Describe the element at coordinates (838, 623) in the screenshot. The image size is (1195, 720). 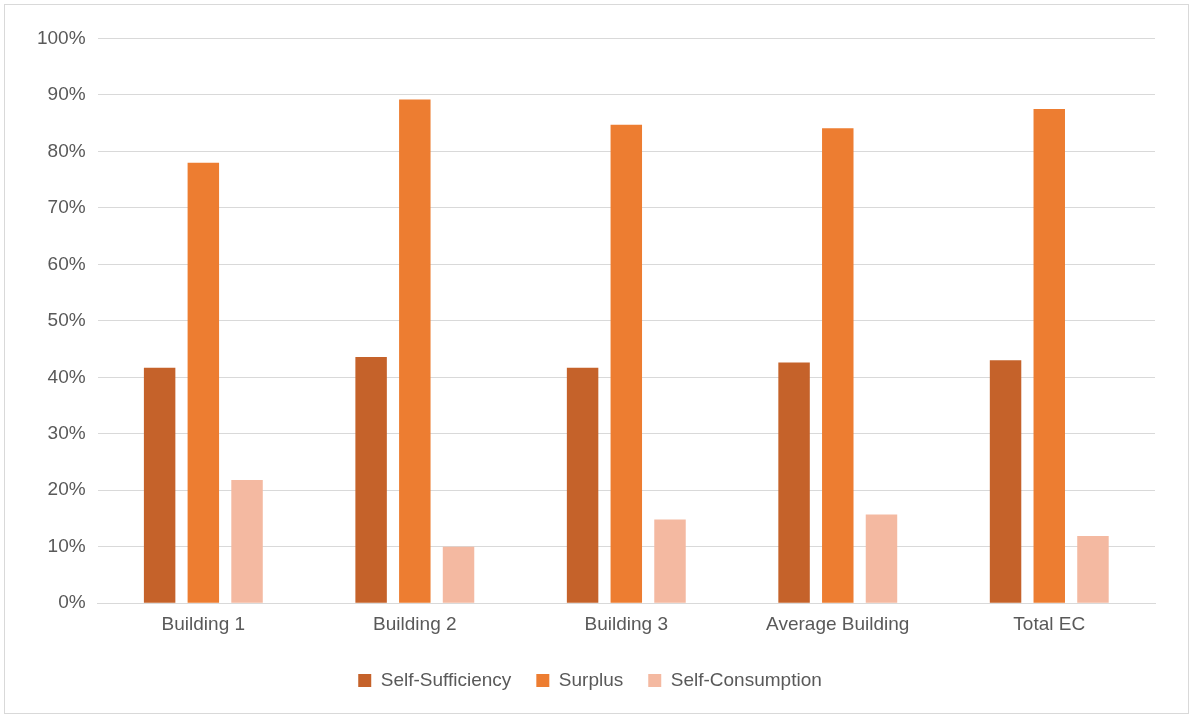
I see `x-tick-label: Average Building` at that location.